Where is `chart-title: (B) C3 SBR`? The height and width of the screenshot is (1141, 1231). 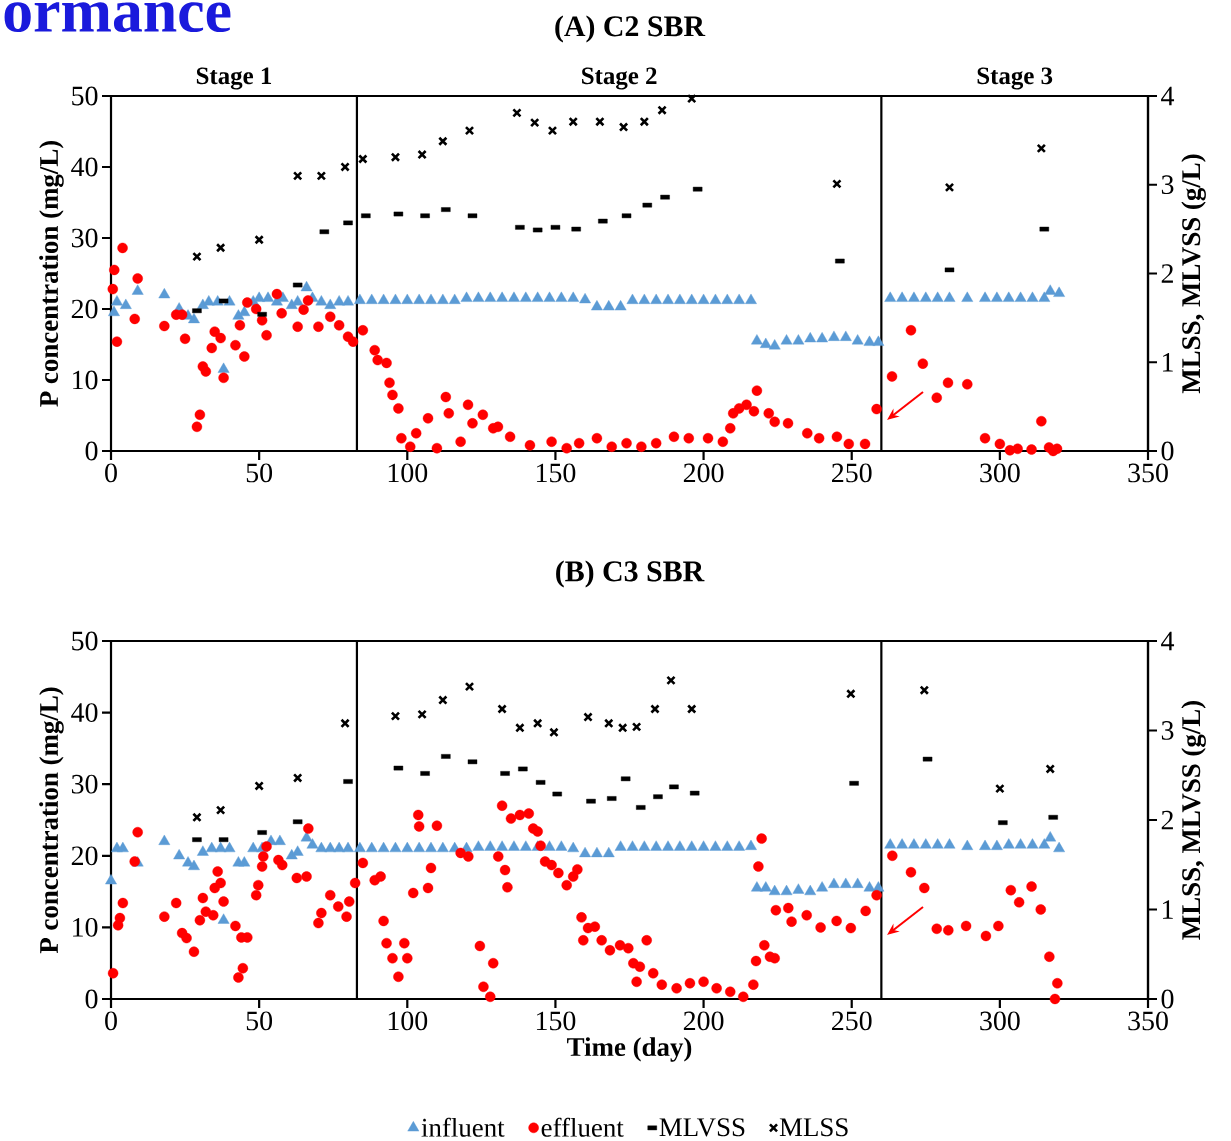
chart-title: (B) C3 SBR is located at coordinates (630, 574).